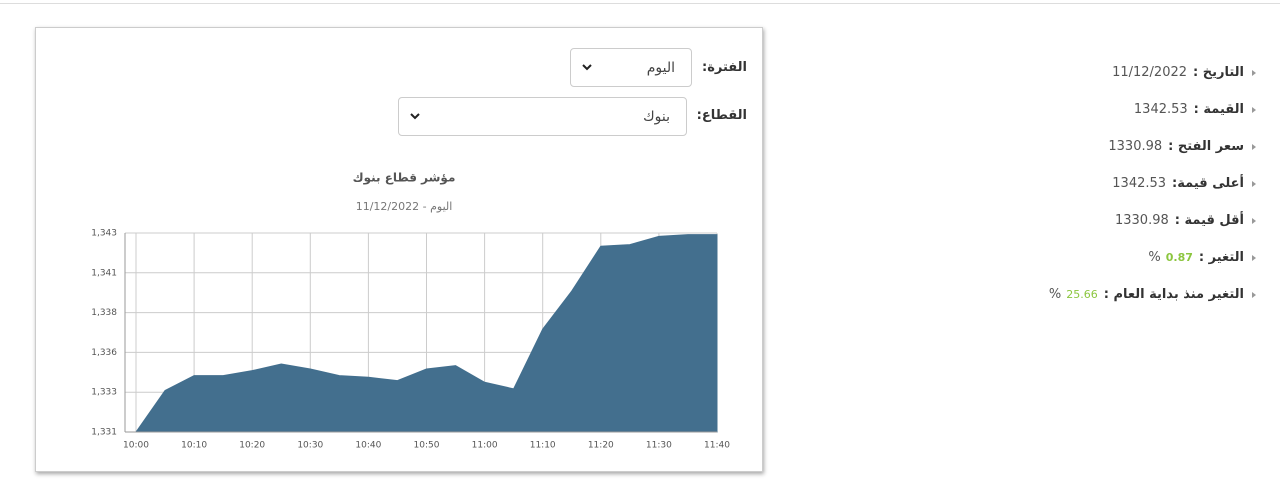 The height and width of the screenshot is (503, 1280). I want to click on info-value: 11/12/2022, so click(1150, 72).